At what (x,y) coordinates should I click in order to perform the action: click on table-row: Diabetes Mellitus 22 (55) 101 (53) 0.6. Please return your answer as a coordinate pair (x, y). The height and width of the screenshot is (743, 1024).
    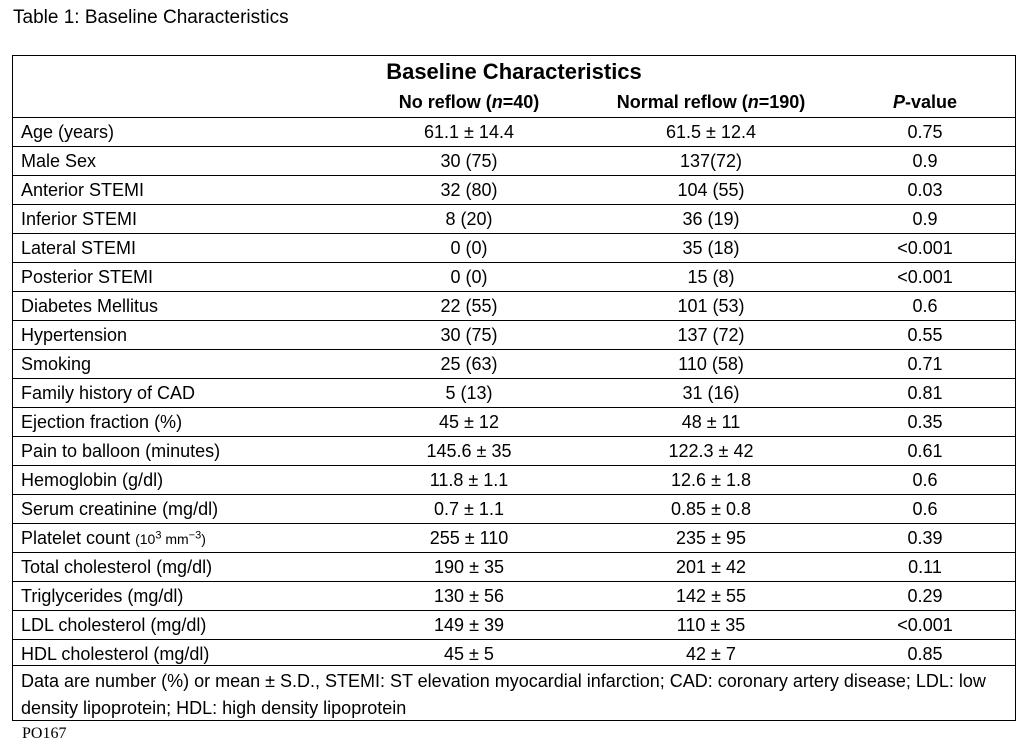
    Looking at the image, I should click on (514, 305).